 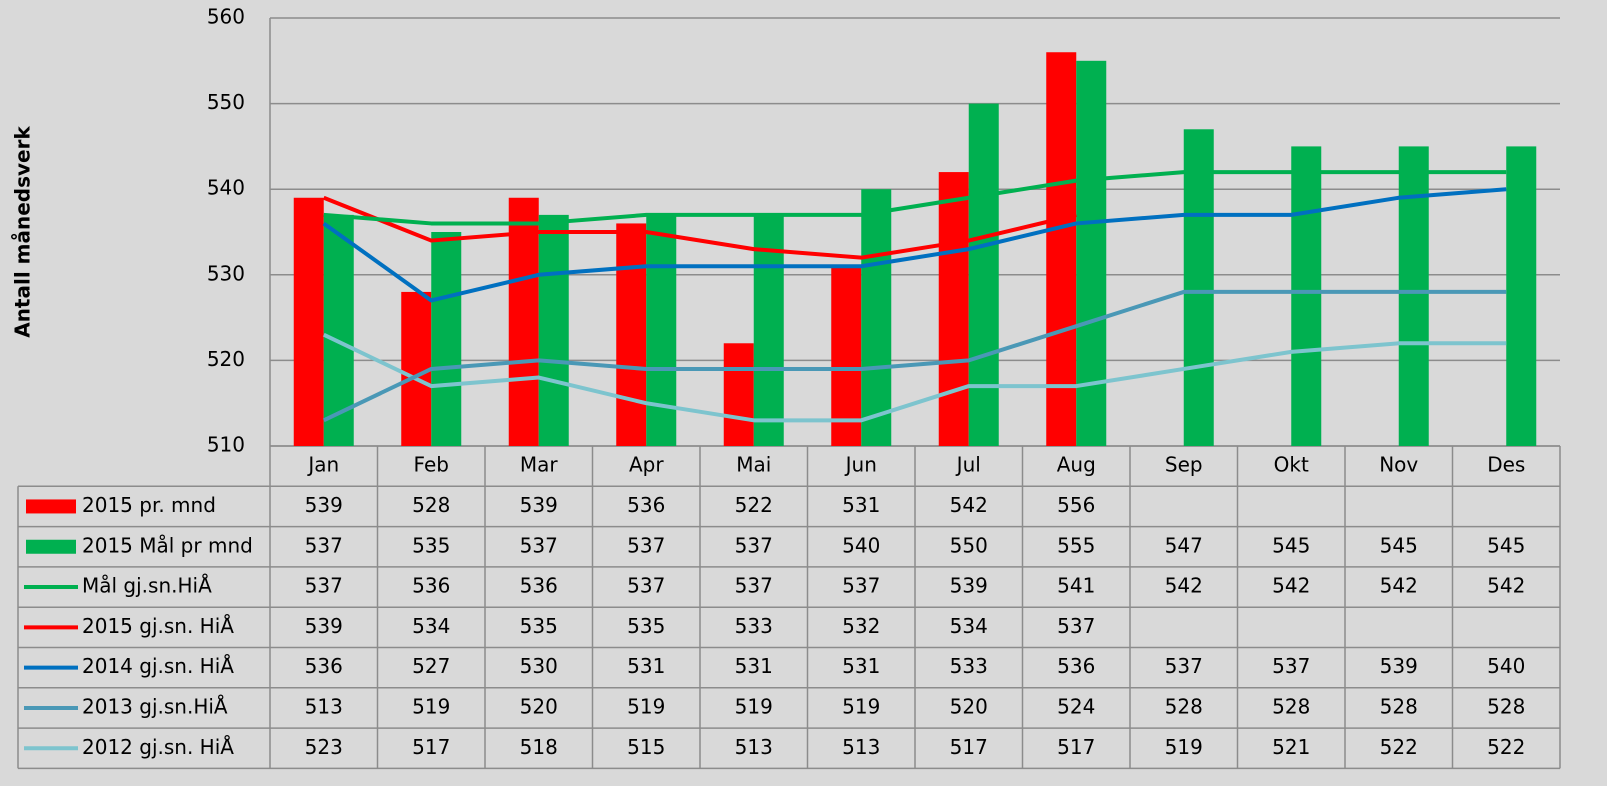 I want to click on y-tick-label: 510, so click(x=226, y=445).